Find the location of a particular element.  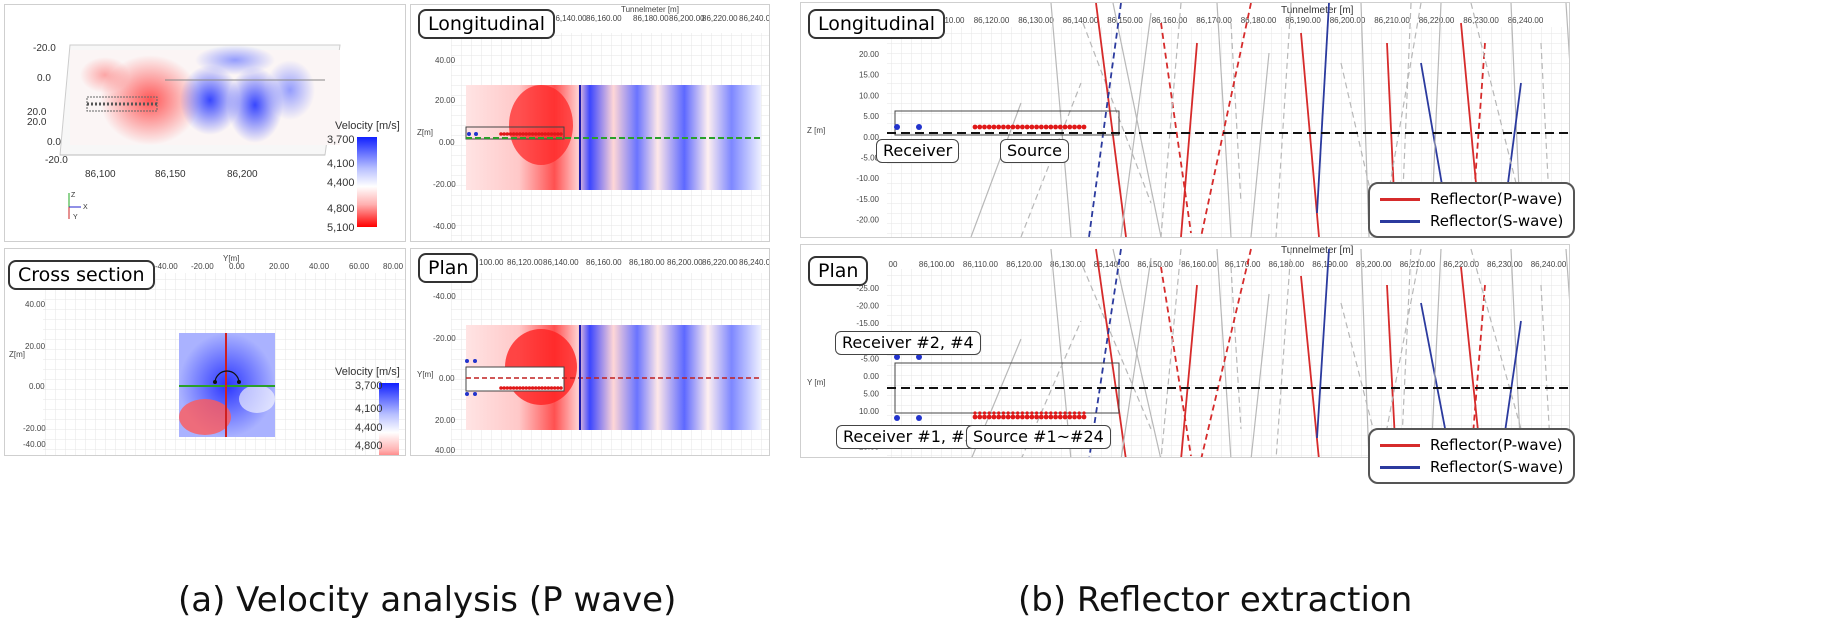

x-tick-label: 86,170.00 is located at coordinates (1243, 264).